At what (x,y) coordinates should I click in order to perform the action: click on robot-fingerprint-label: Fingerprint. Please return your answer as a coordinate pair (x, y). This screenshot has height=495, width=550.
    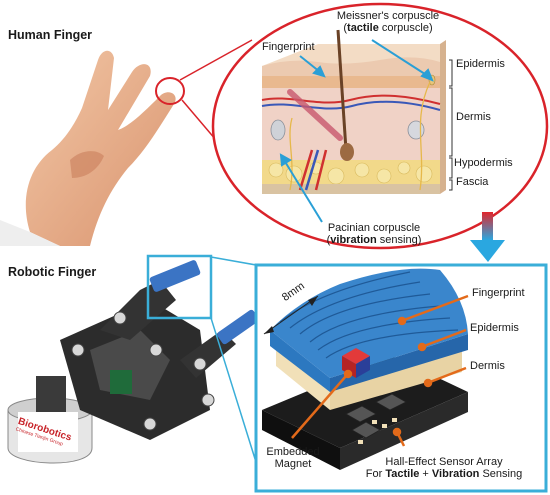
    Looking at the image, I should click on (498, 293).